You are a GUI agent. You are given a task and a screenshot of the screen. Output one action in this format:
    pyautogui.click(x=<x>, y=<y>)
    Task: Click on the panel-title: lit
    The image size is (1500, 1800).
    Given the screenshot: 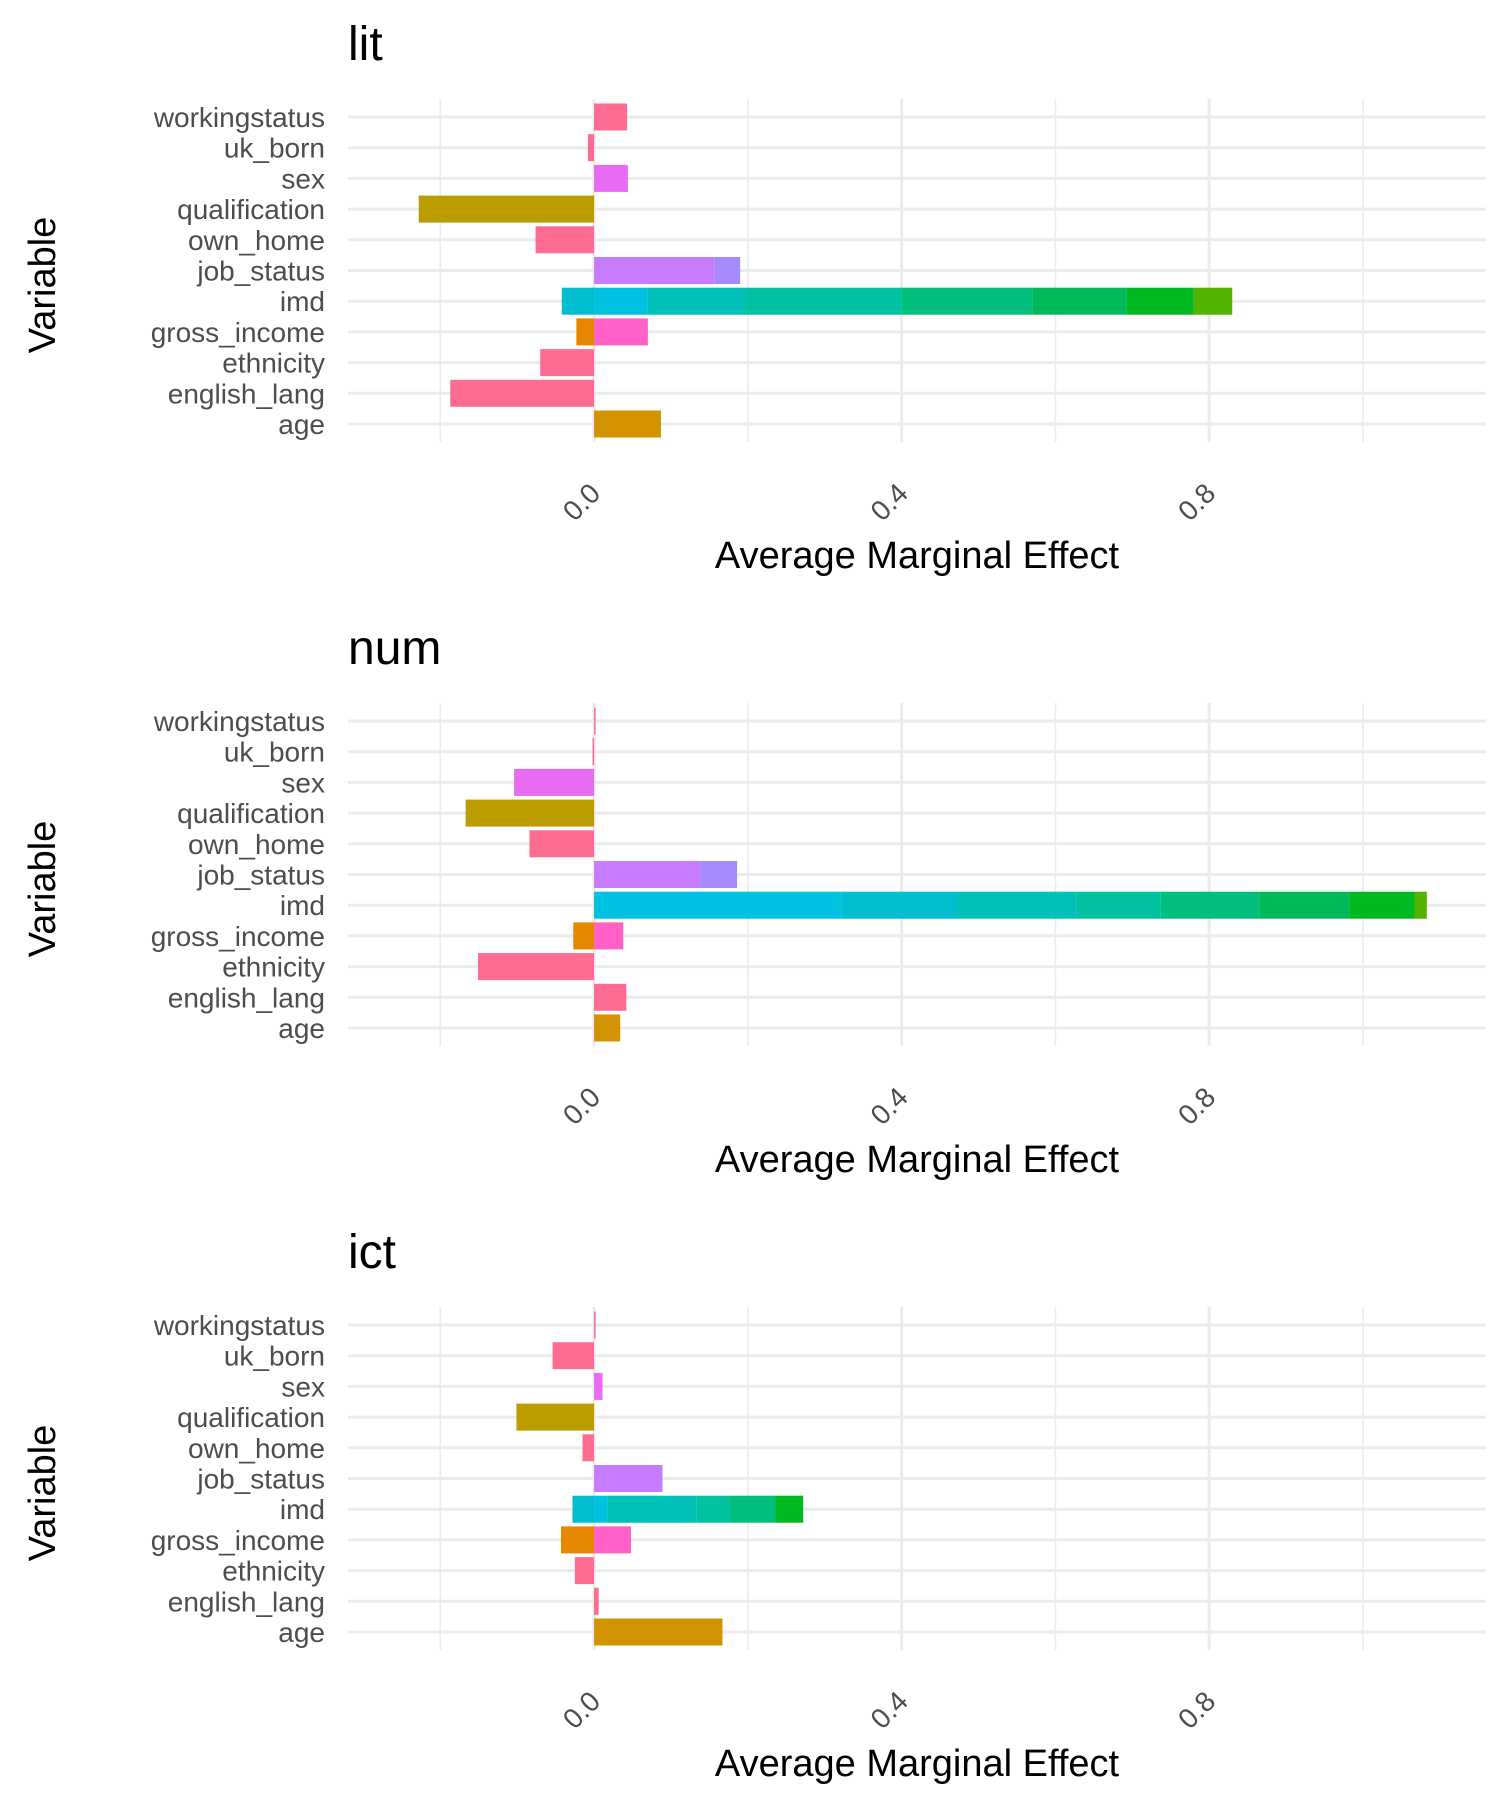 What is the action you would take?
    pyautogui.click(x=365, y=44)
    